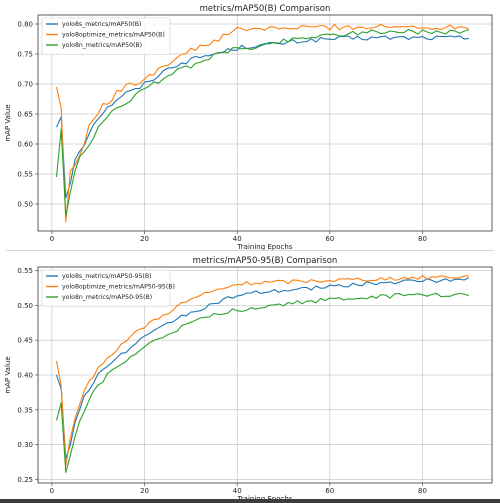 Image resolution: width=500 pixels, height=503 pixels. Describe the element at coordinates (113, 35) in the screenshot. I see `legend-entry: yolo8optimize_metrics/mAP50(B)` at that location.